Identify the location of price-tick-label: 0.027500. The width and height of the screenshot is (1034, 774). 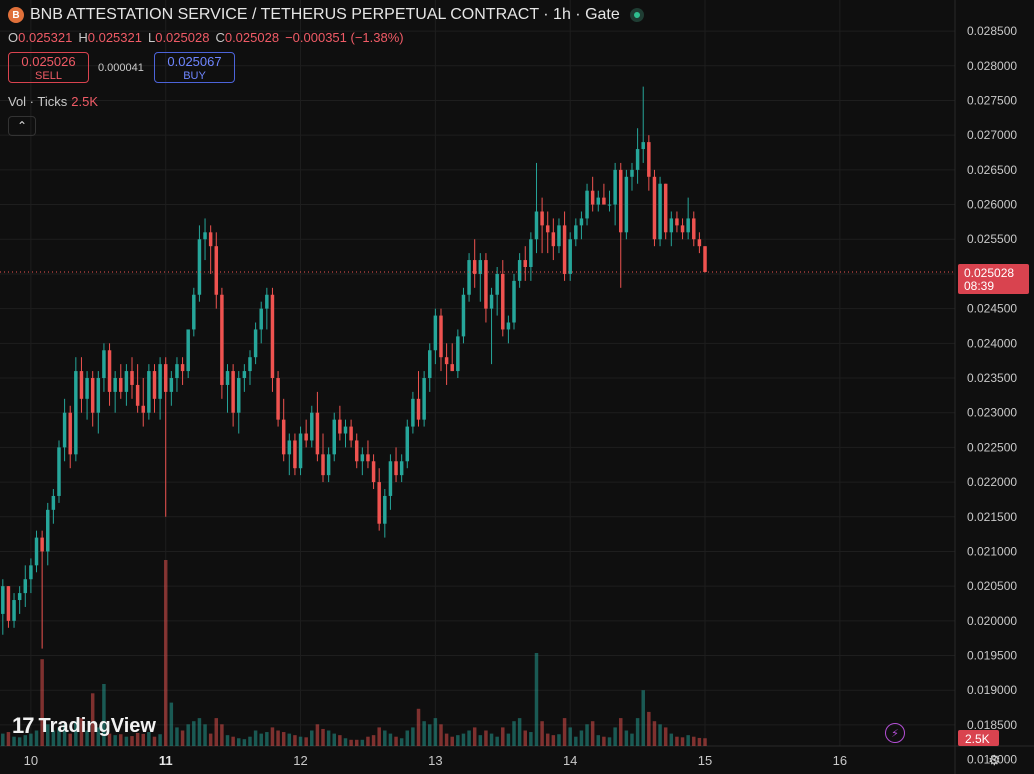
(992, 100).